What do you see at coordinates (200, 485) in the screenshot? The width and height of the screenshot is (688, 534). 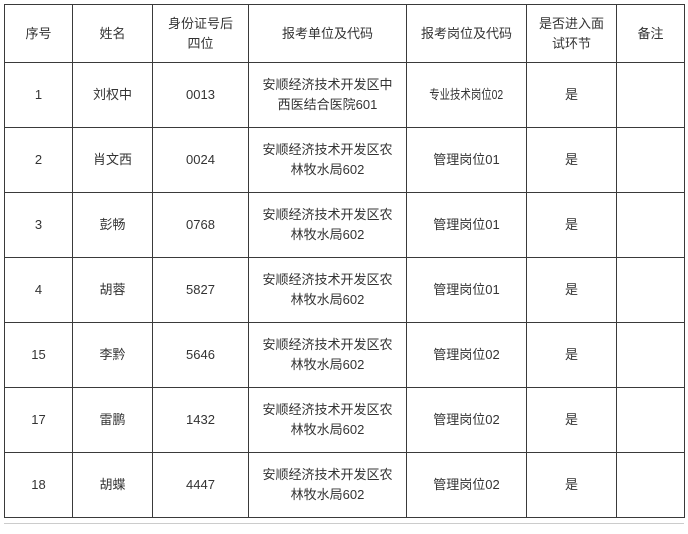 I see `cell-id4: 4447` at bounding box center [200, 485].